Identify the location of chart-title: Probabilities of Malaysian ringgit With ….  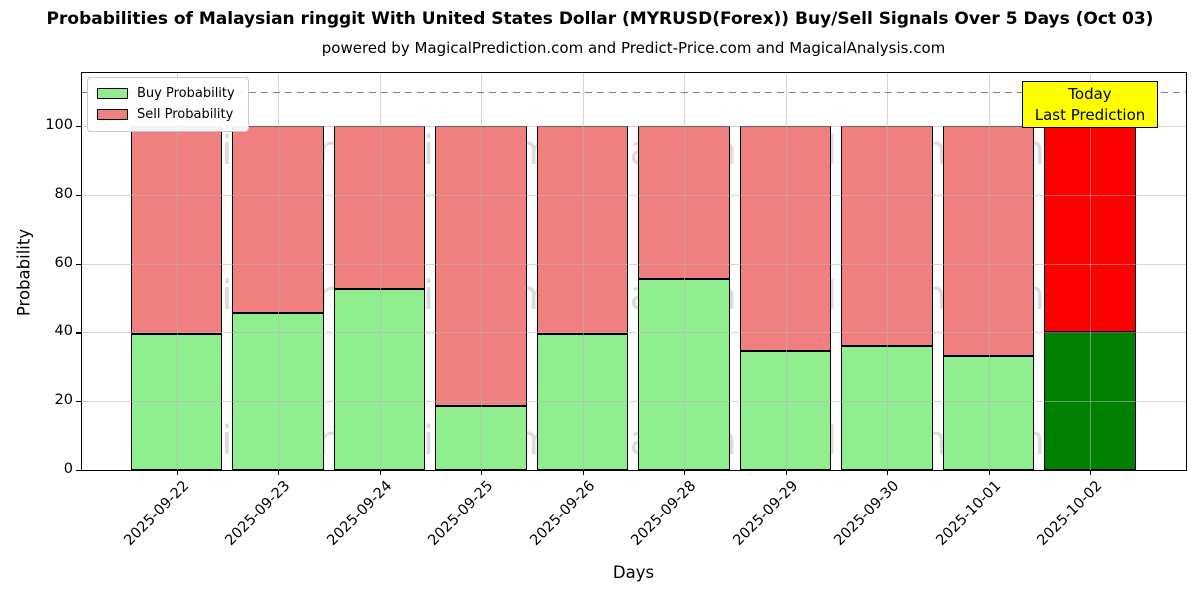
(600, 19).